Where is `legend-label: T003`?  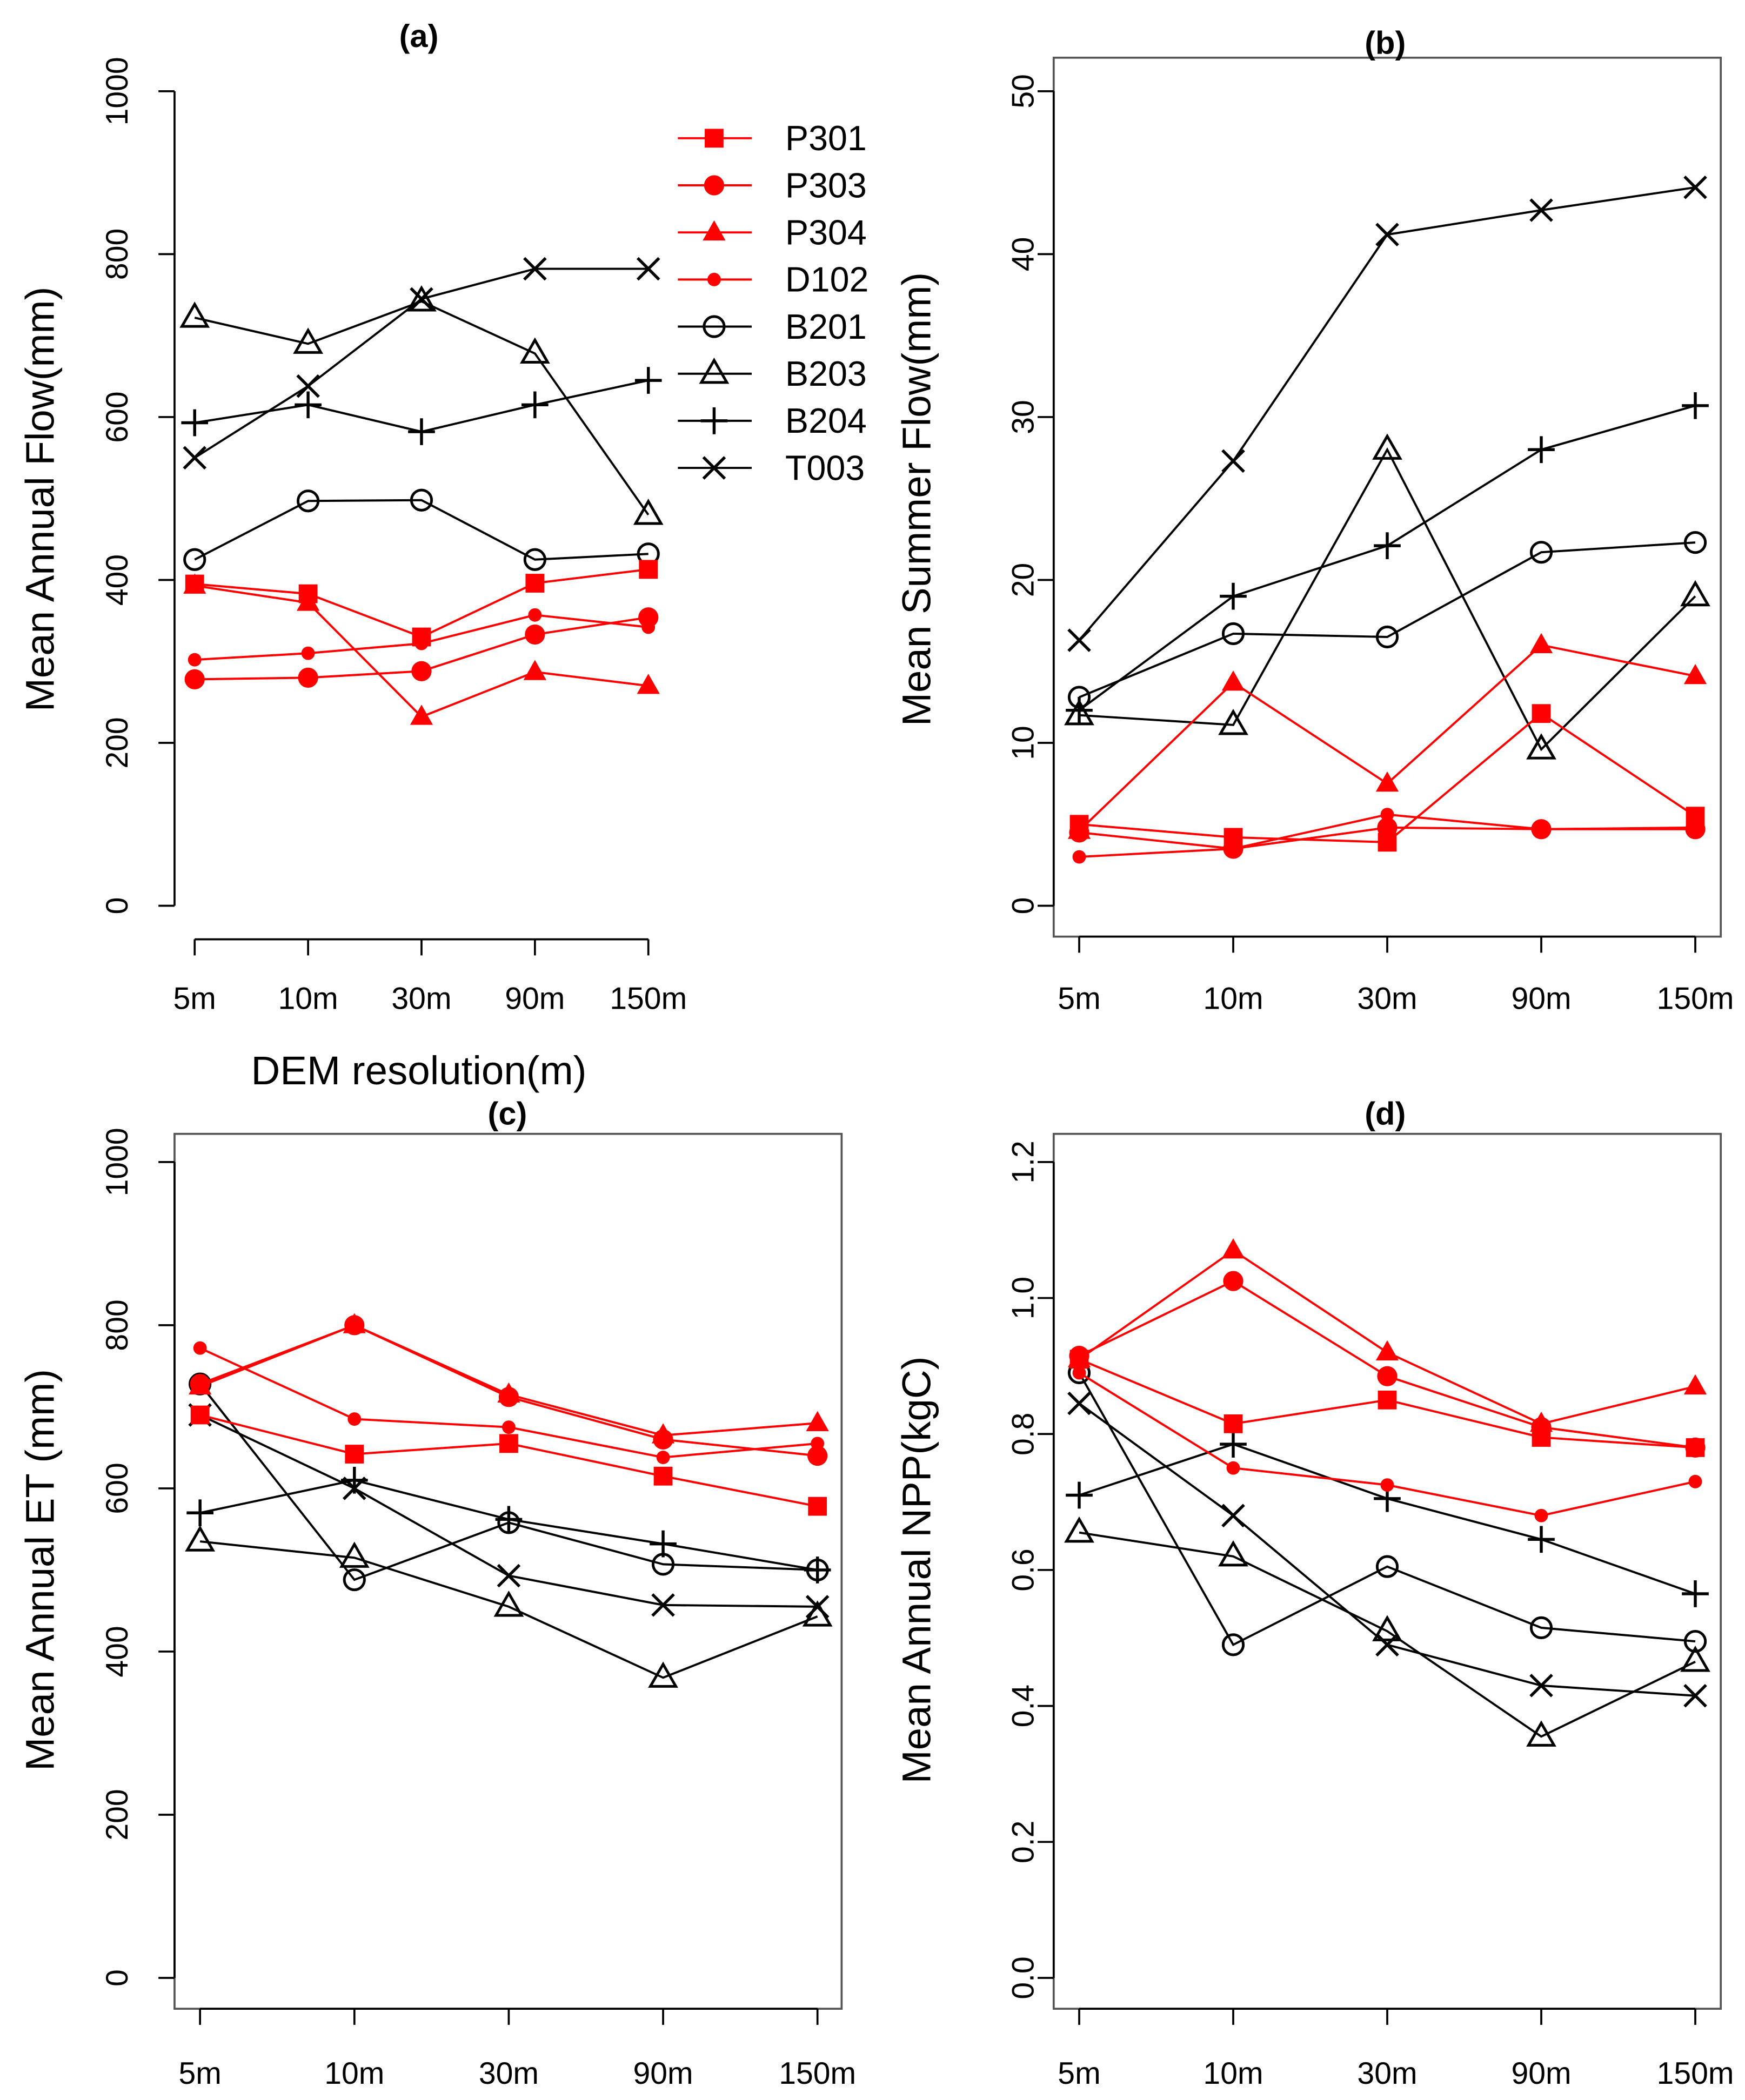
legend-label: T003 is located at coordinates (825, 468).